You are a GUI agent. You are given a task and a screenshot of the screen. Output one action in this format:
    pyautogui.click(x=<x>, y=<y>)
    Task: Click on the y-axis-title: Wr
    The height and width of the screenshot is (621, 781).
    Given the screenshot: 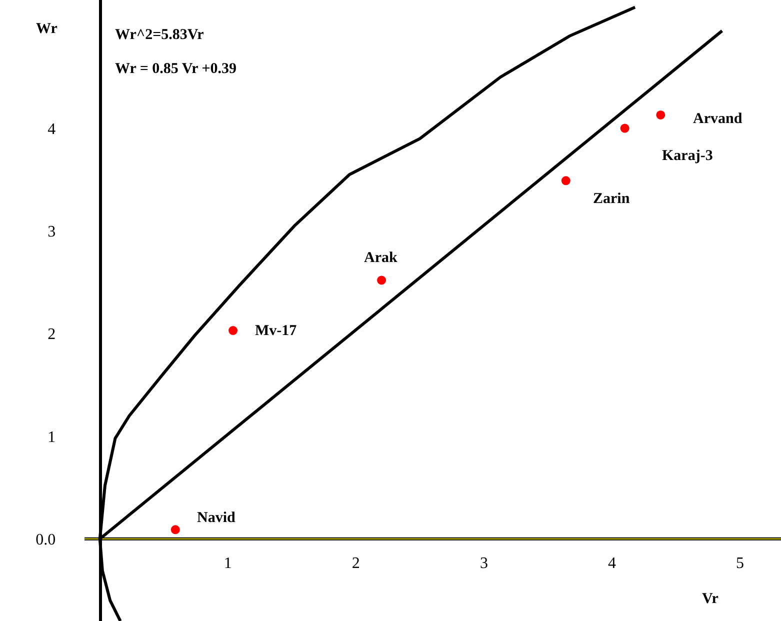 What is the action you would take?
    pyautogui.click(x=47, y=29)
    